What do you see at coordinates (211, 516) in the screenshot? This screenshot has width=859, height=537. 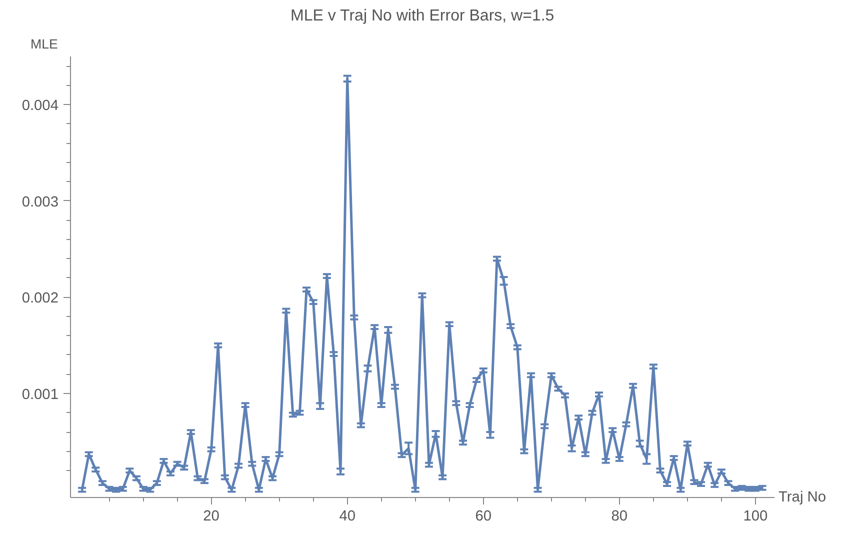 I see `x-tick-label: 20` at bounding box center [211, 516].